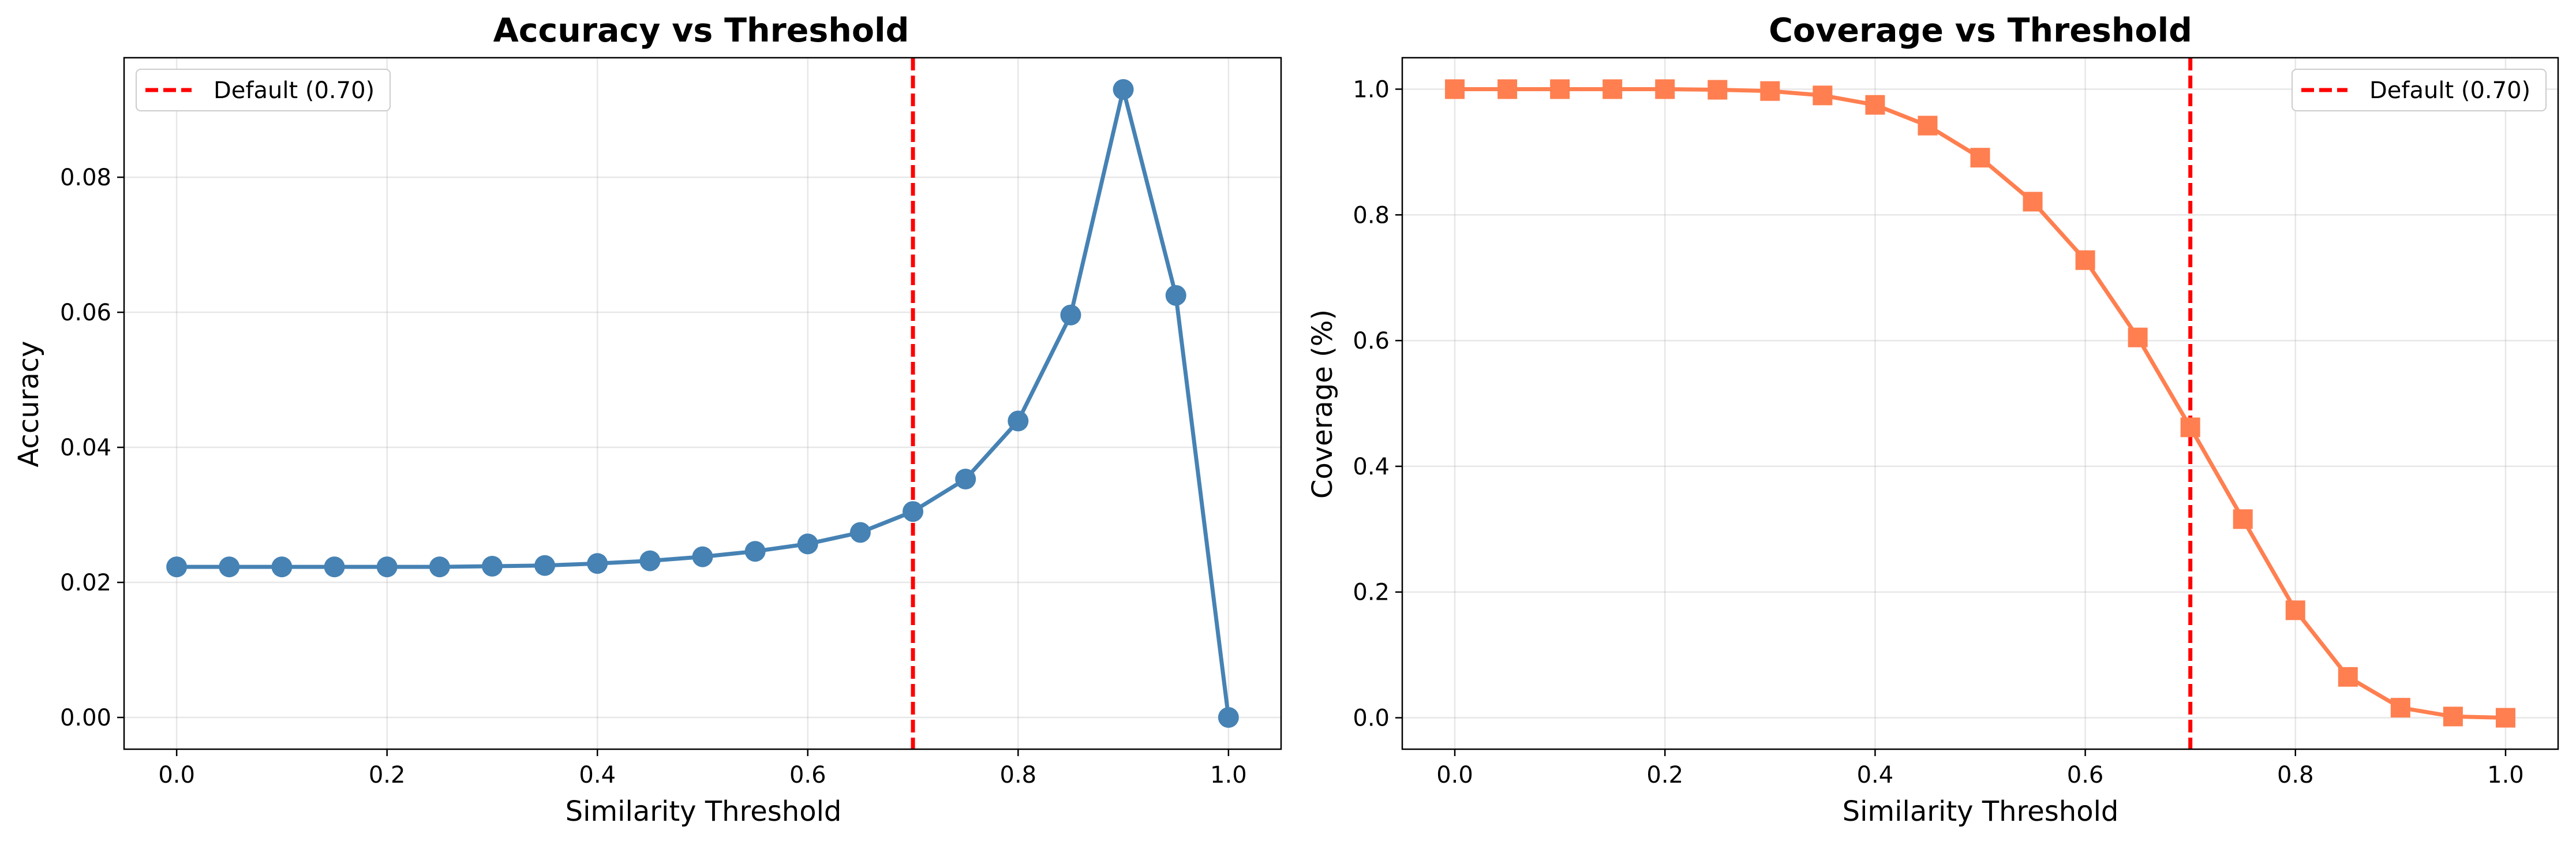 Image resolution: width=2576 pixels, height=845 pixels. I want to click on coverage-y-tick-label: 1.0, so click(1371, 89).